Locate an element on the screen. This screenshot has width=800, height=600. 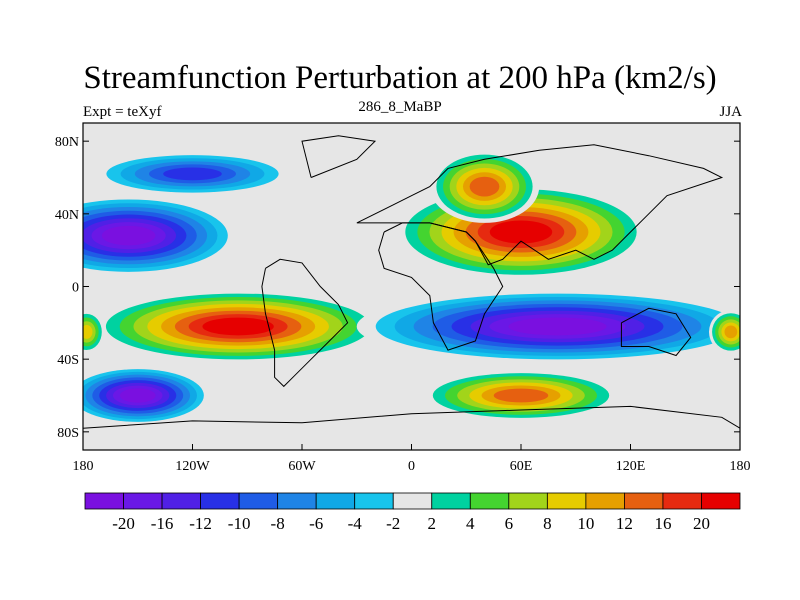
negative-center-natlantic is located at coordinates (192, 174).